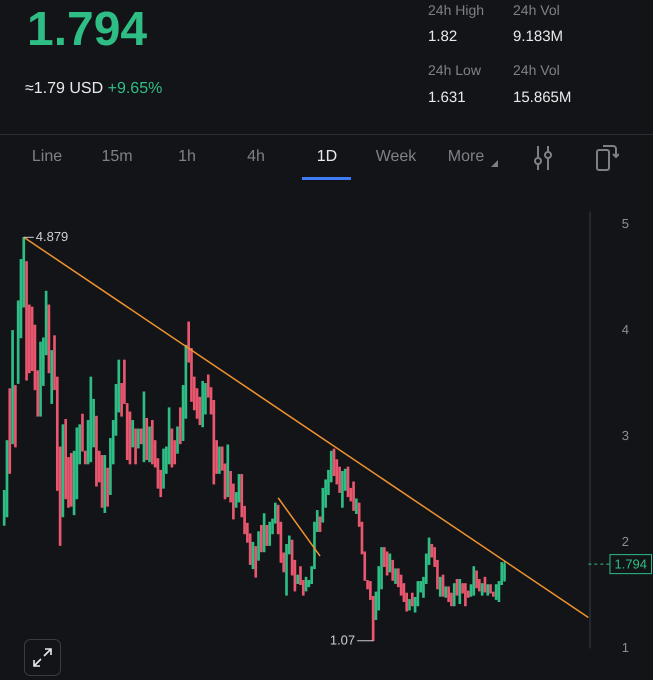 Image resolution: width=653 pixels, height=680 pixels. I want to click on text: 1.82, so click(443, 36).